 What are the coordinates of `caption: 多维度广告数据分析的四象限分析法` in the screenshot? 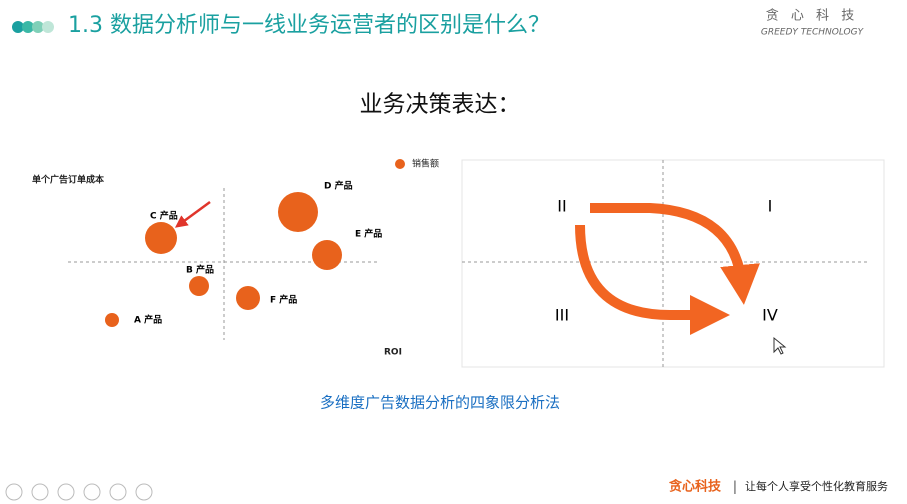 It's located at (440, 403).